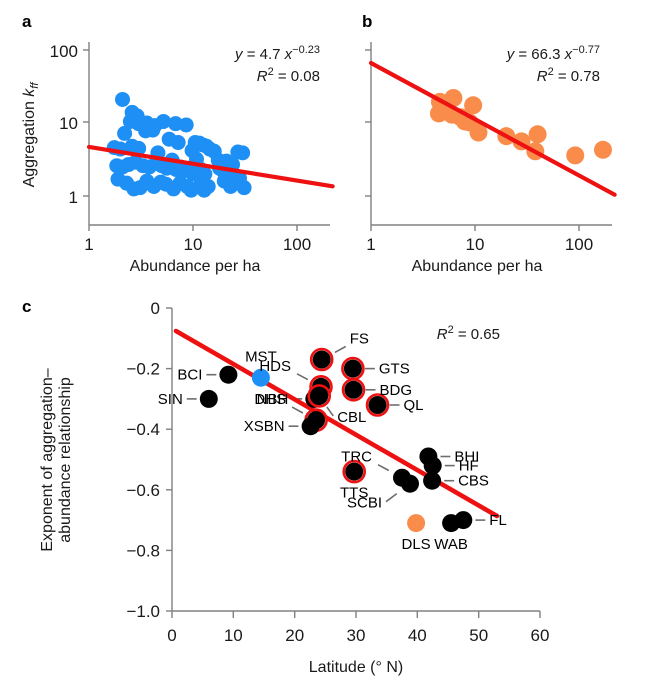 This screenshot has width=670, height=682. Describe the element at coordinates (143, 611) in the screenshot. I see `panel-c-ytick-label: −1.0` at that location.